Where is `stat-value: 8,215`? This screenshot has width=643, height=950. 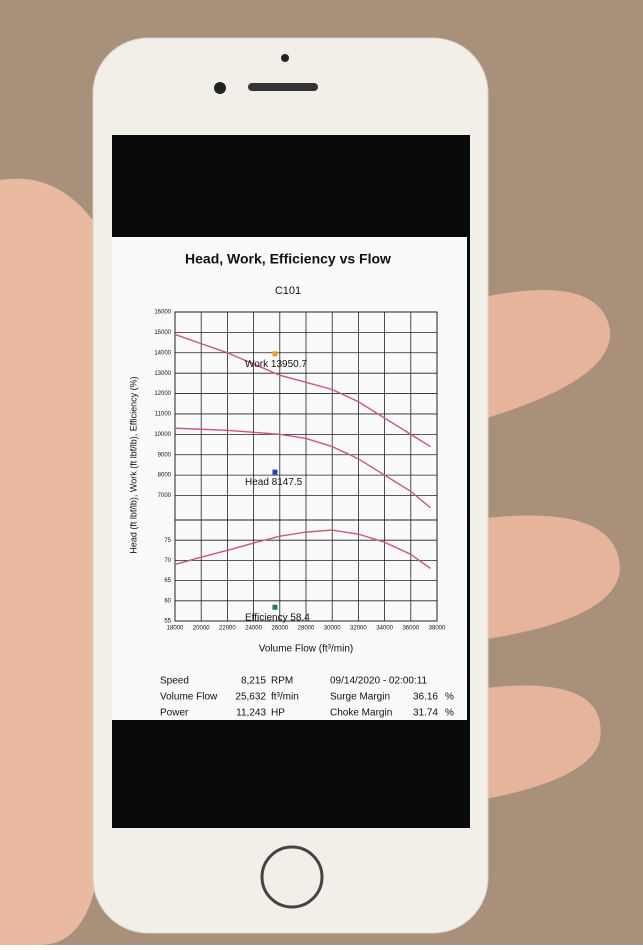 stat-value: 8,215 is located at coordinates (253, 681).